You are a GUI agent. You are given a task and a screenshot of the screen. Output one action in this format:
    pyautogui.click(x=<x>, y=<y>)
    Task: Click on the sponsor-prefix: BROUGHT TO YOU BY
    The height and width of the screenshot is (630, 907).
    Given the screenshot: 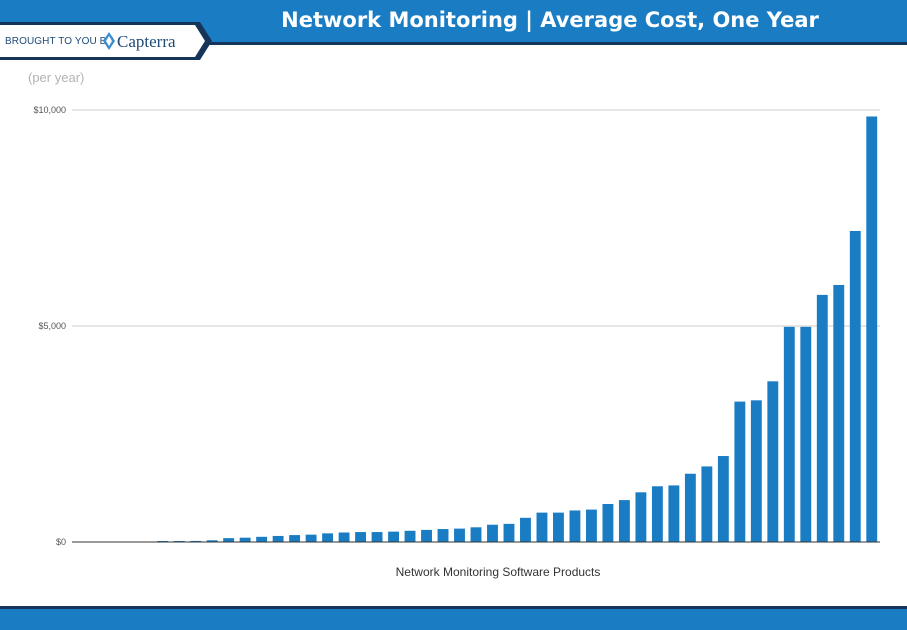 What is the action you would take?
    pyautogui.click(x=59, y=41)
    